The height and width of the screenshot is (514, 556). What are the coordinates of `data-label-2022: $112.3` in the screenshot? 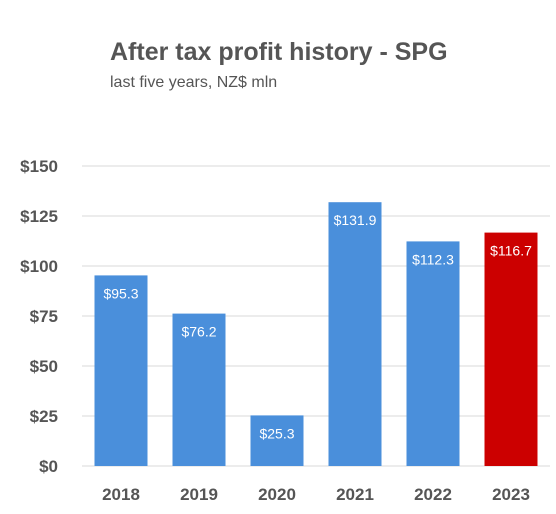 It's located at (433, 259).